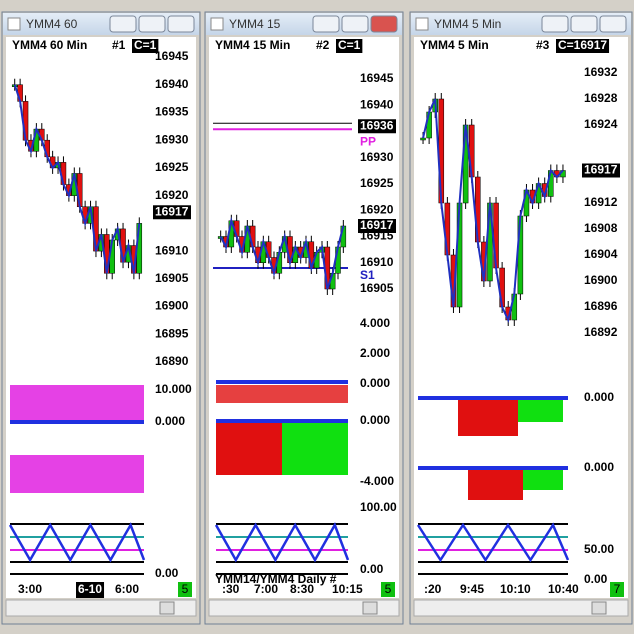 Image resolution: width=634 pixels, height=634 pixels. Describe the element at coordinates (52, 24) in the screenshot. I see `window-title: YMM4 60` at that location.